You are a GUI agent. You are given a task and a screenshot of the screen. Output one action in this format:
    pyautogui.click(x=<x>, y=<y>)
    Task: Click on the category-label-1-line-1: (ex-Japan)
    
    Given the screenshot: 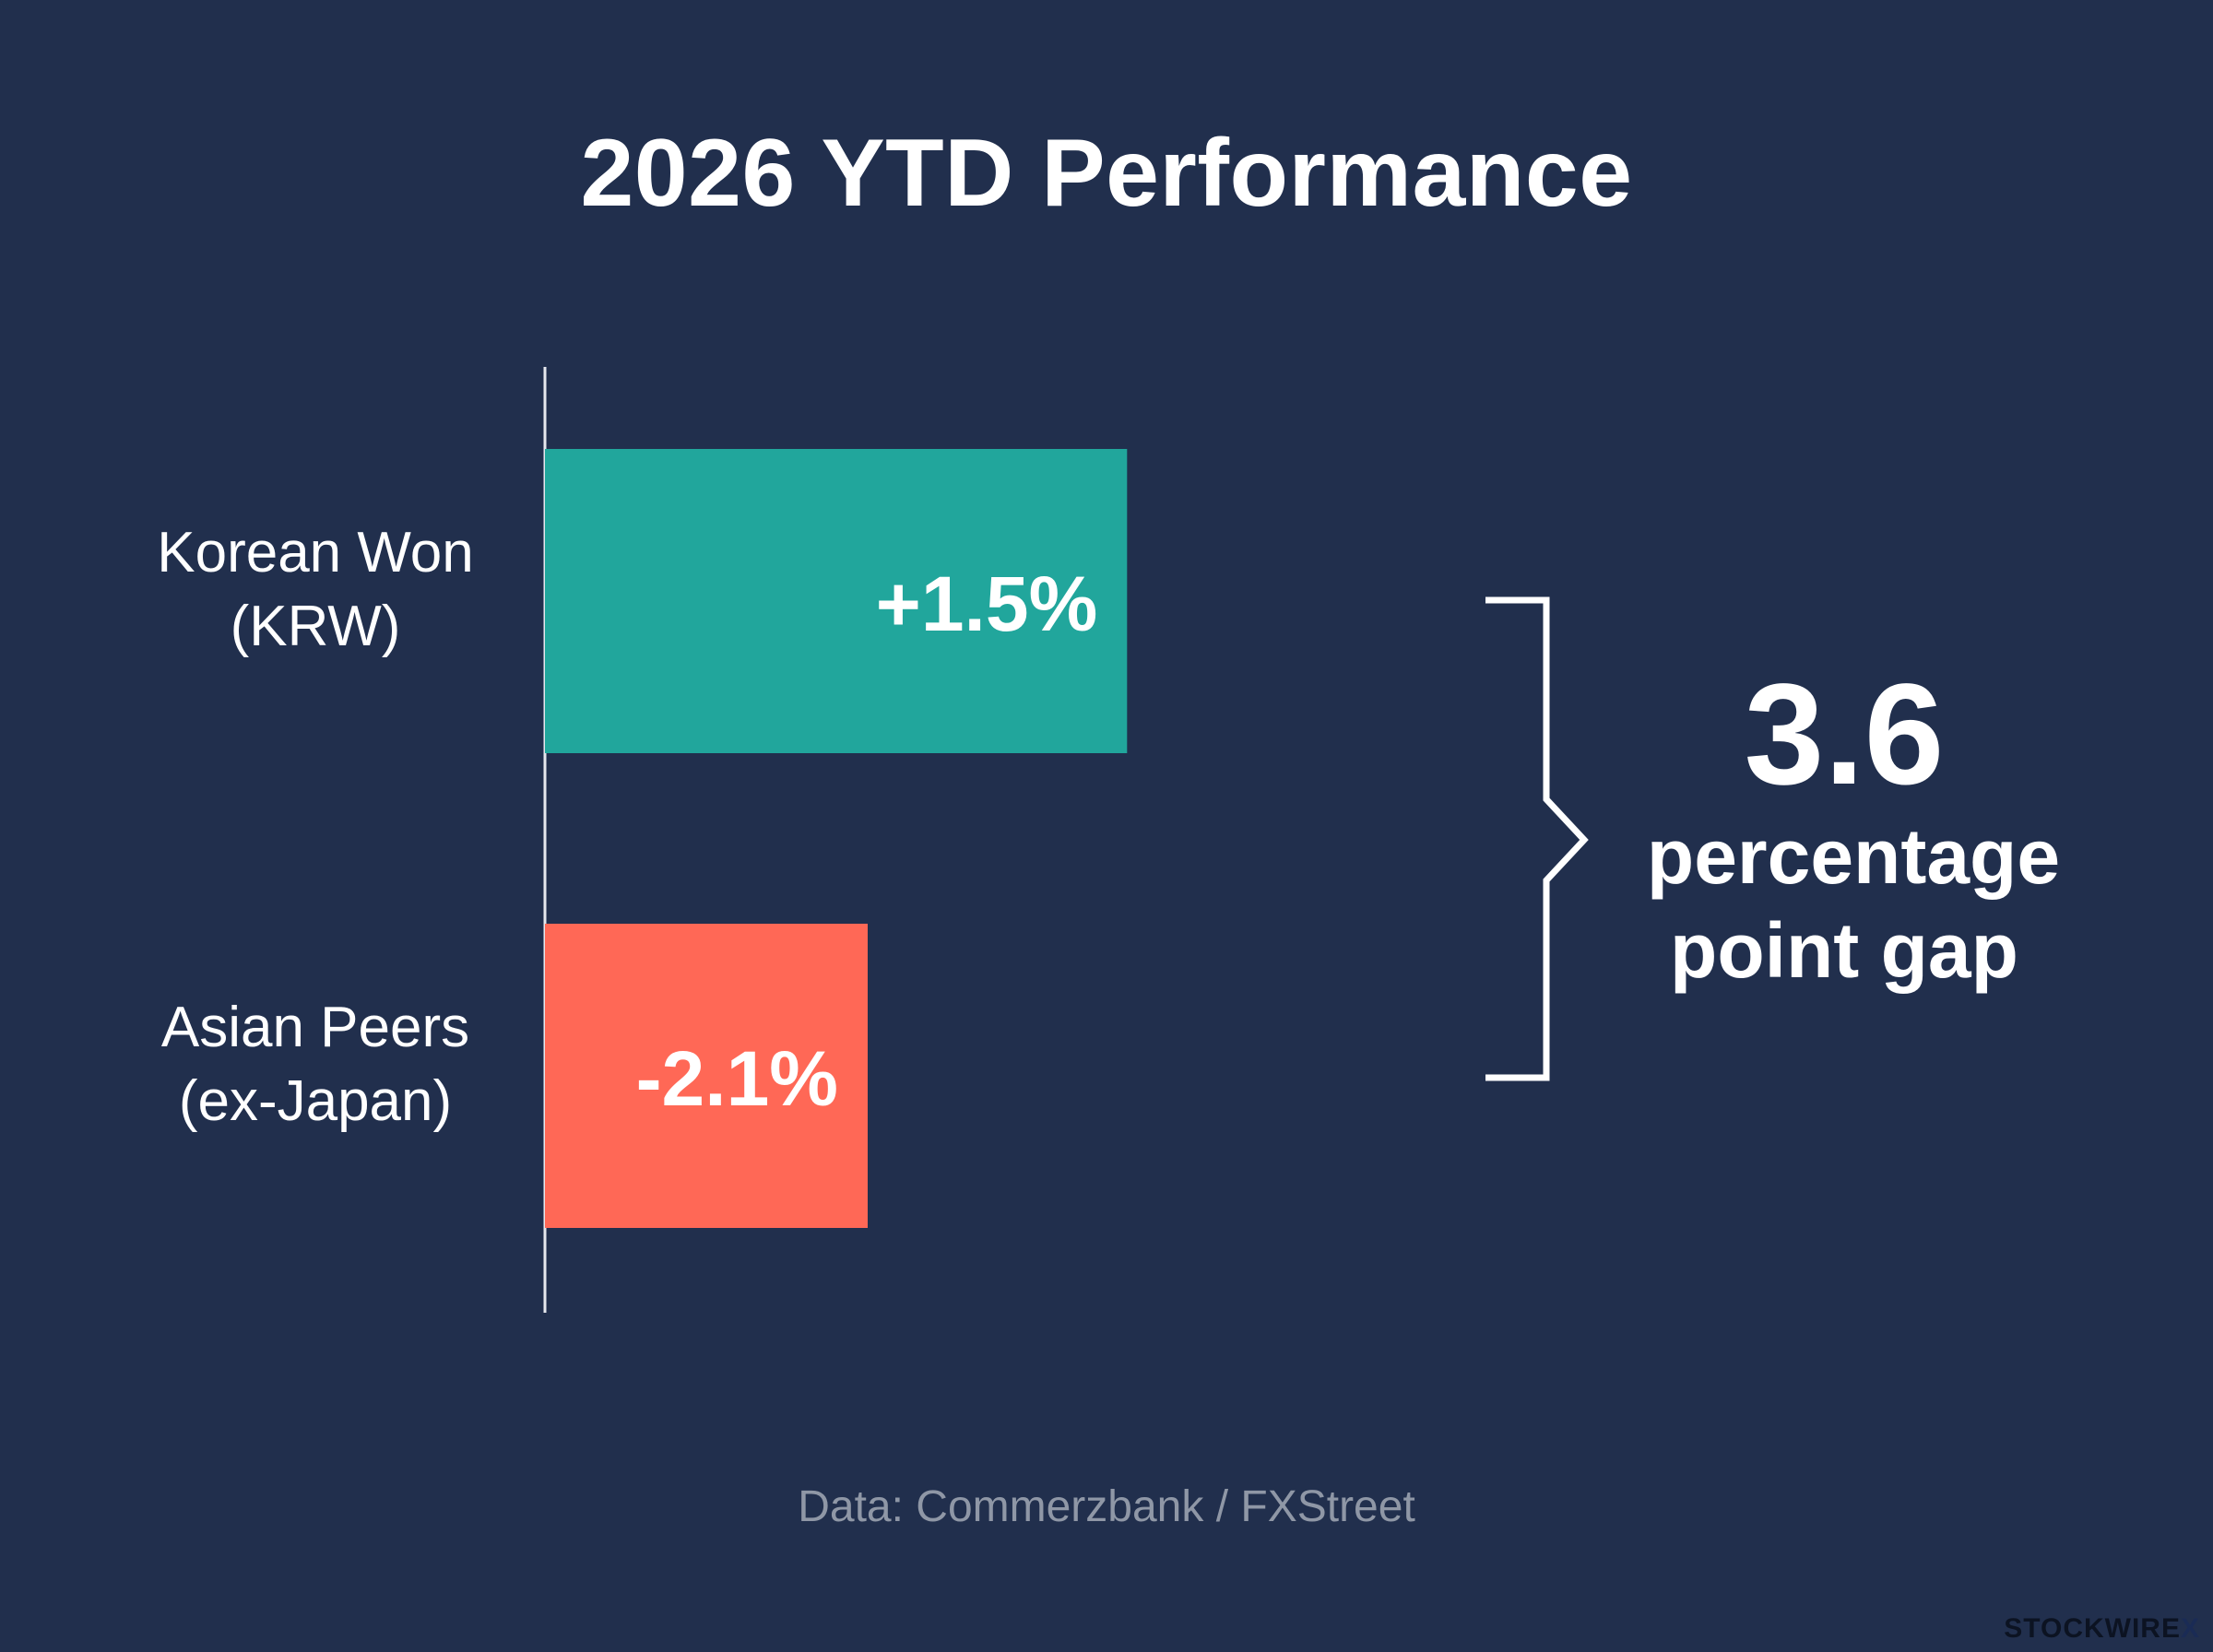 What is the action you would take?
    pyautogui.click(x=315, y=1101)
    